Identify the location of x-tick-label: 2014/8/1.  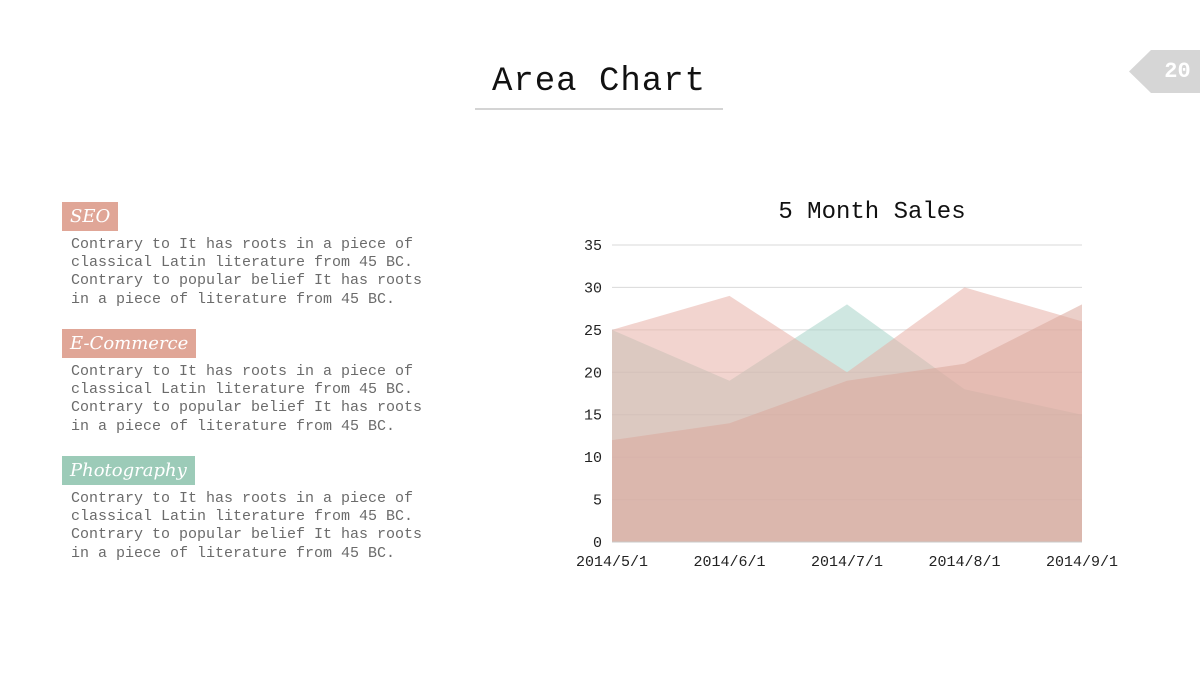
(964, 562).